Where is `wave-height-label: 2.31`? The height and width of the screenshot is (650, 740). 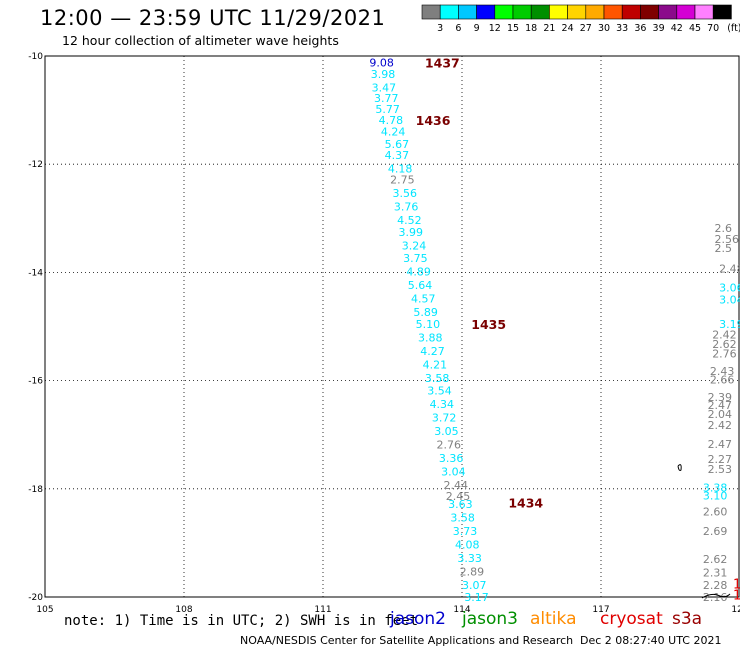
wave-height-label: 2.31 is located at coordinates (715, 573).